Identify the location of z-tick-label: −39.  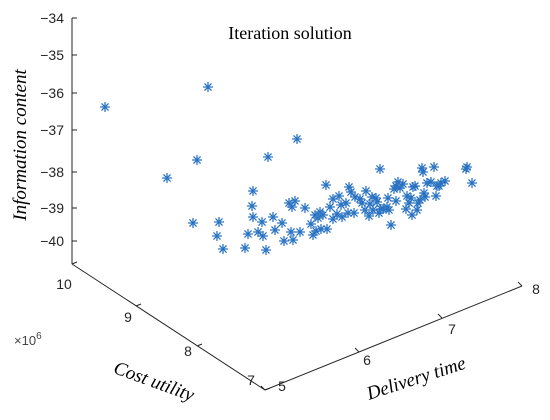
(52, 208).